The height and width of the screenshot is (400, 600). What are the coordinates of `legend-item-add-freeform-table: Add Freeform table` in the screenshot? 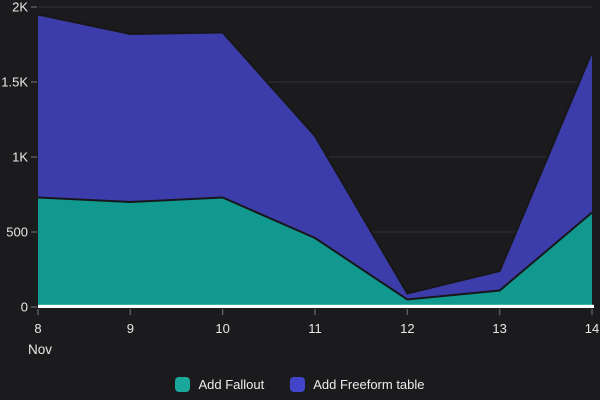 It's located at (357, 384).